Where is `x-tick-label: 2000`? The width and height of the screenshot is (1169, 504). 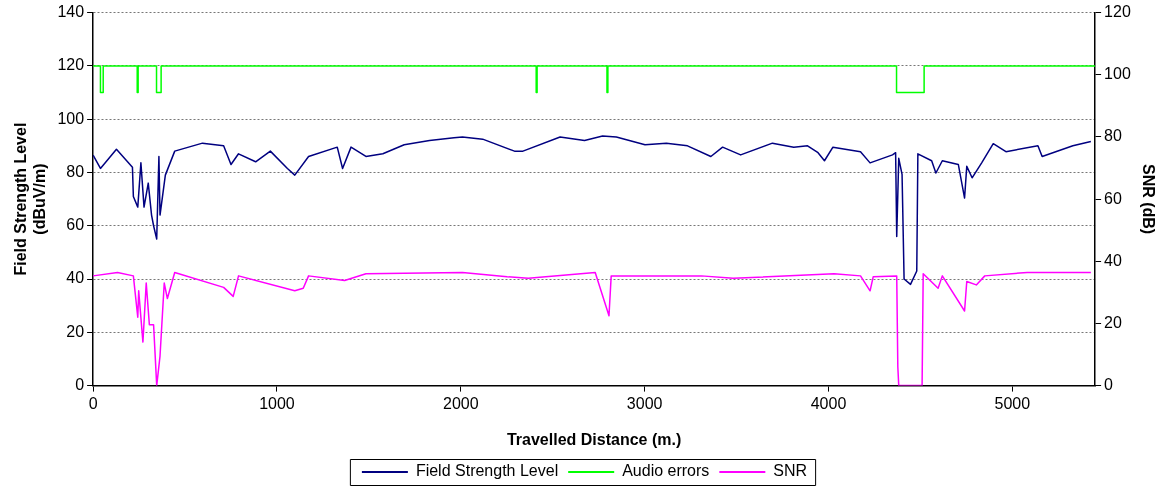 x-tick-label: 2000 is located at coordinates (461, 403).